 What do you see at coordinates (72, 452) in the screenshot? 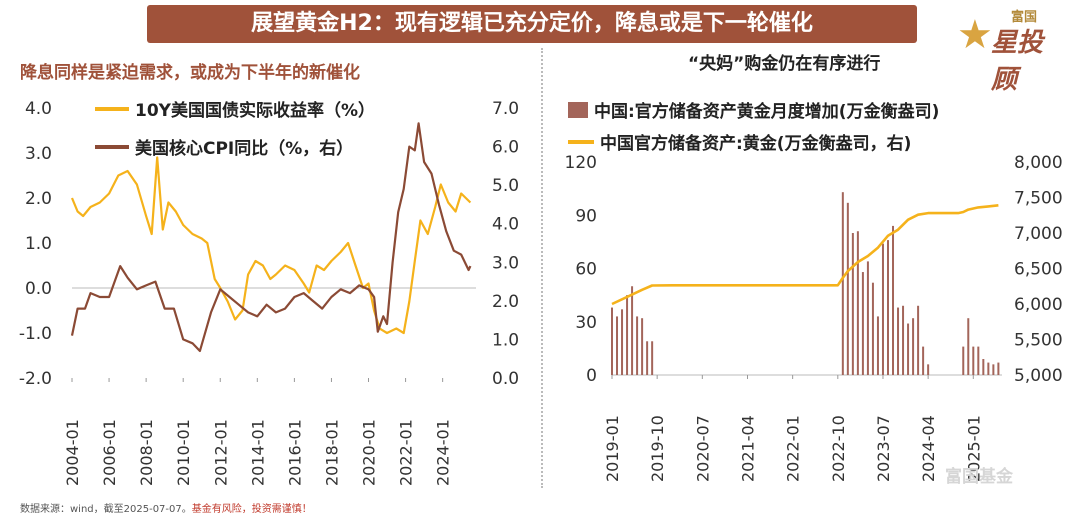
I see `x-tick-label: 2004-01` at bounding box center [72, 452].